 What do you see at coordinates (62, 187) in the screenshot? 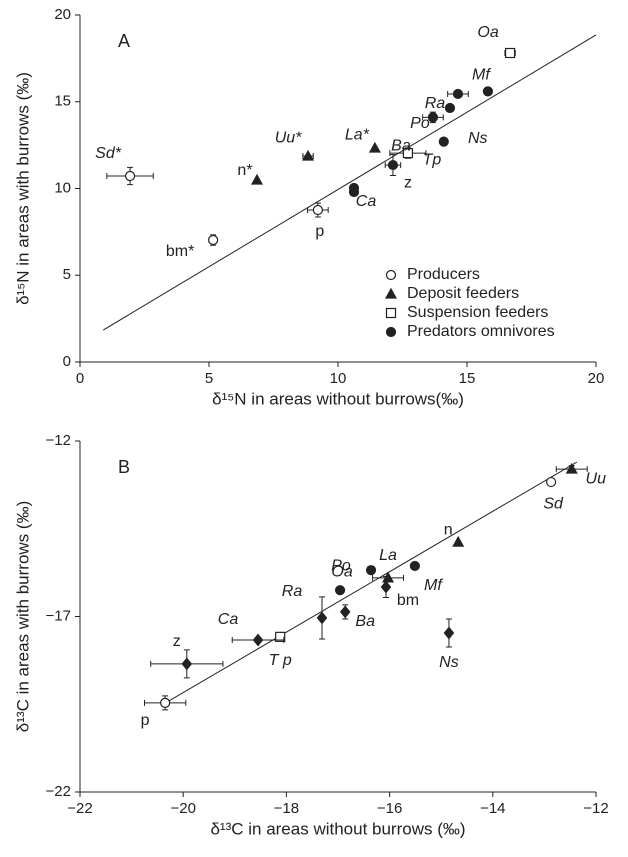
I see `y-tick-label: 10` at bounding box center [62, 187].